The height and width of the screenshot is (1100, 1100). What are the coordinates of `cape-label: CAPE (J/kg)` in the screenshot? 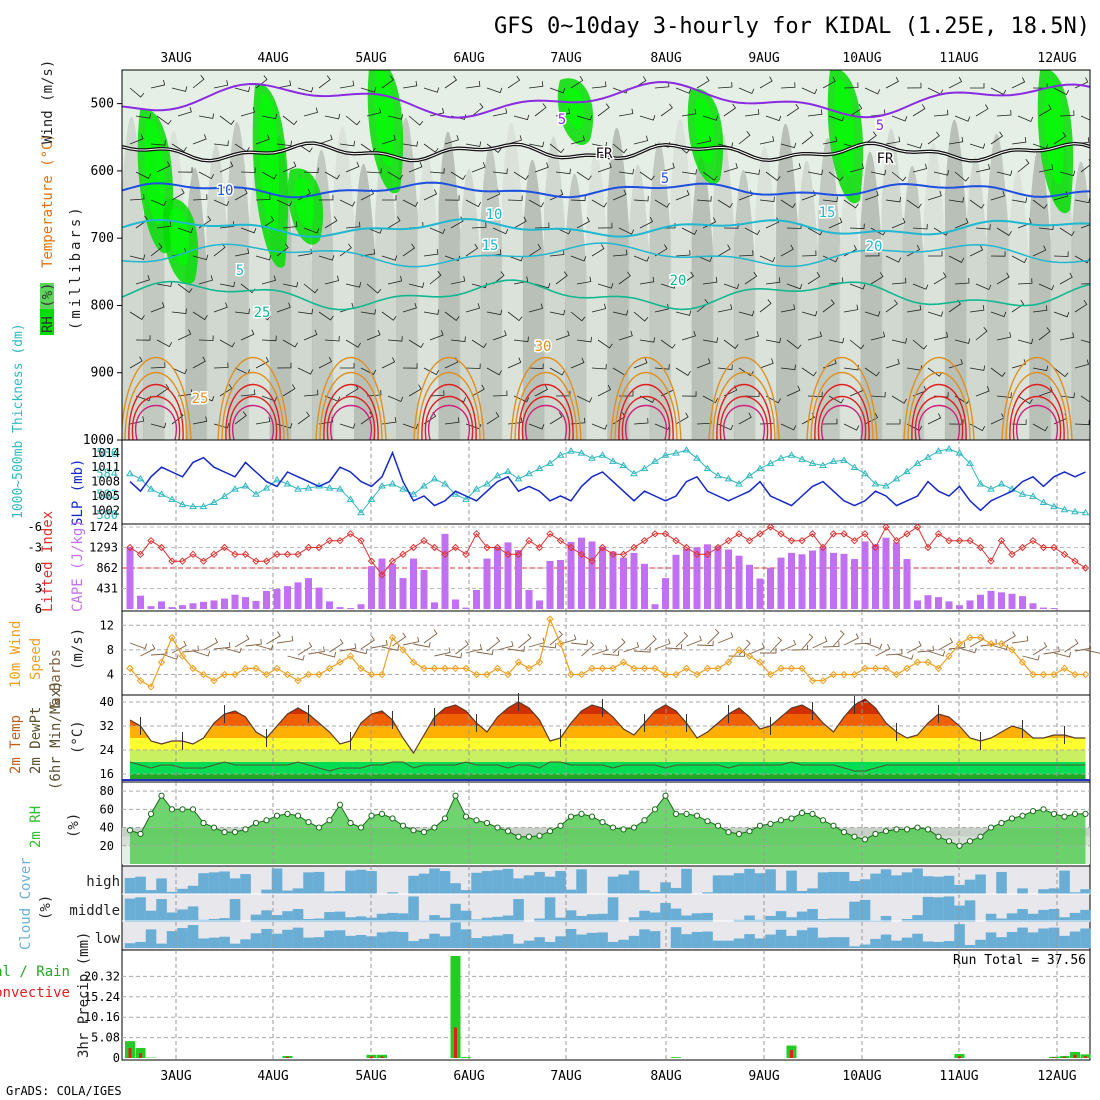 It's located at (78, 565).